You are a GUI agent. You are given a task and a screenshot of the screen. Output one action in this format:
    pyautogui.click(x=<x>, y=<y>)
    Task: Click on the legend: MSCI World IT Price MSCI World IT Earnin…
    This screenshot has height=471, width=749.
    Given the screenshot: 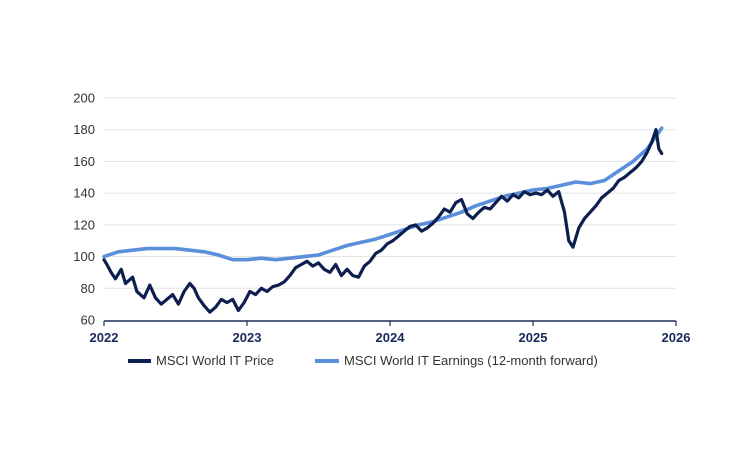 What is the action you would take?
    pyautogui.click(x=363, y=360)
    